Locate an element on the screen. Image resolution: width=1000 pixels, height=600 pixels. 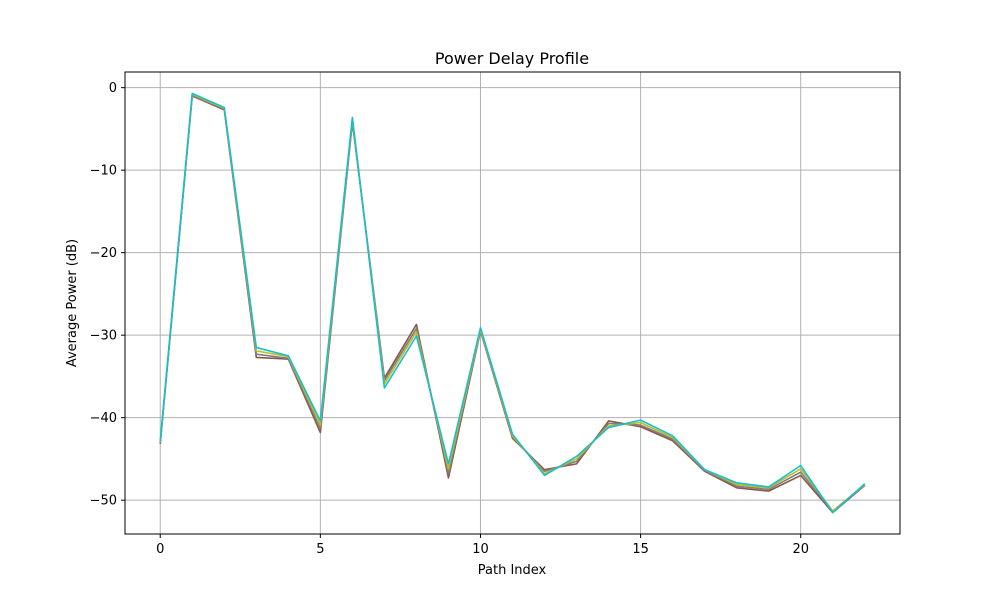
x-axis-label: Path Index is located at coordinates (512, 570).